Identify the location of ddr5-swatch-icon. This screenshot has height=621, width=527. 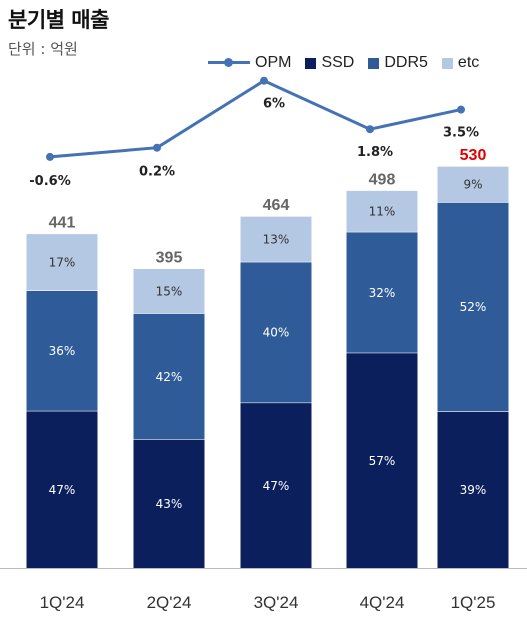
(374, 63).